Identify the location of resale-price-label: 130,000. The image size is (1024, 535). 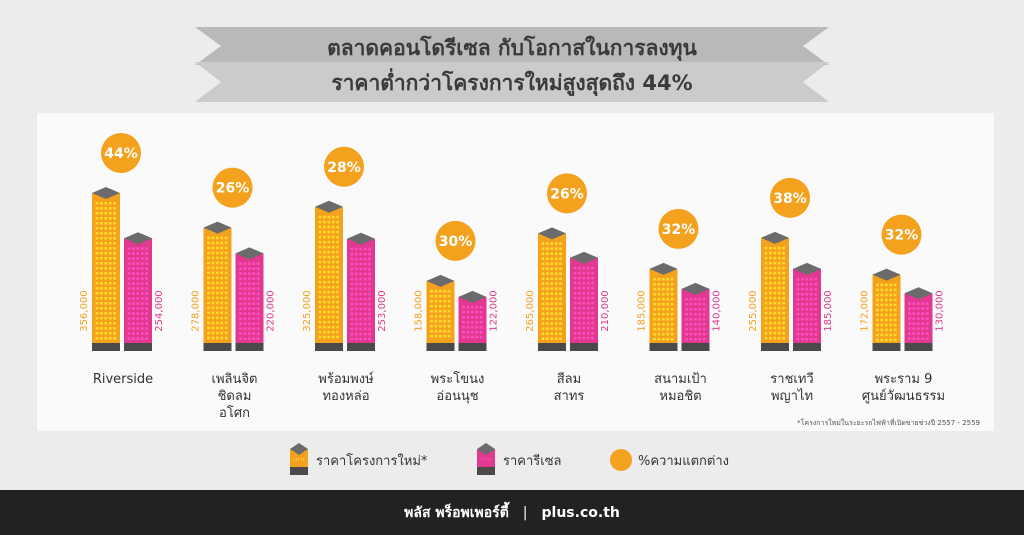
(940, 310).